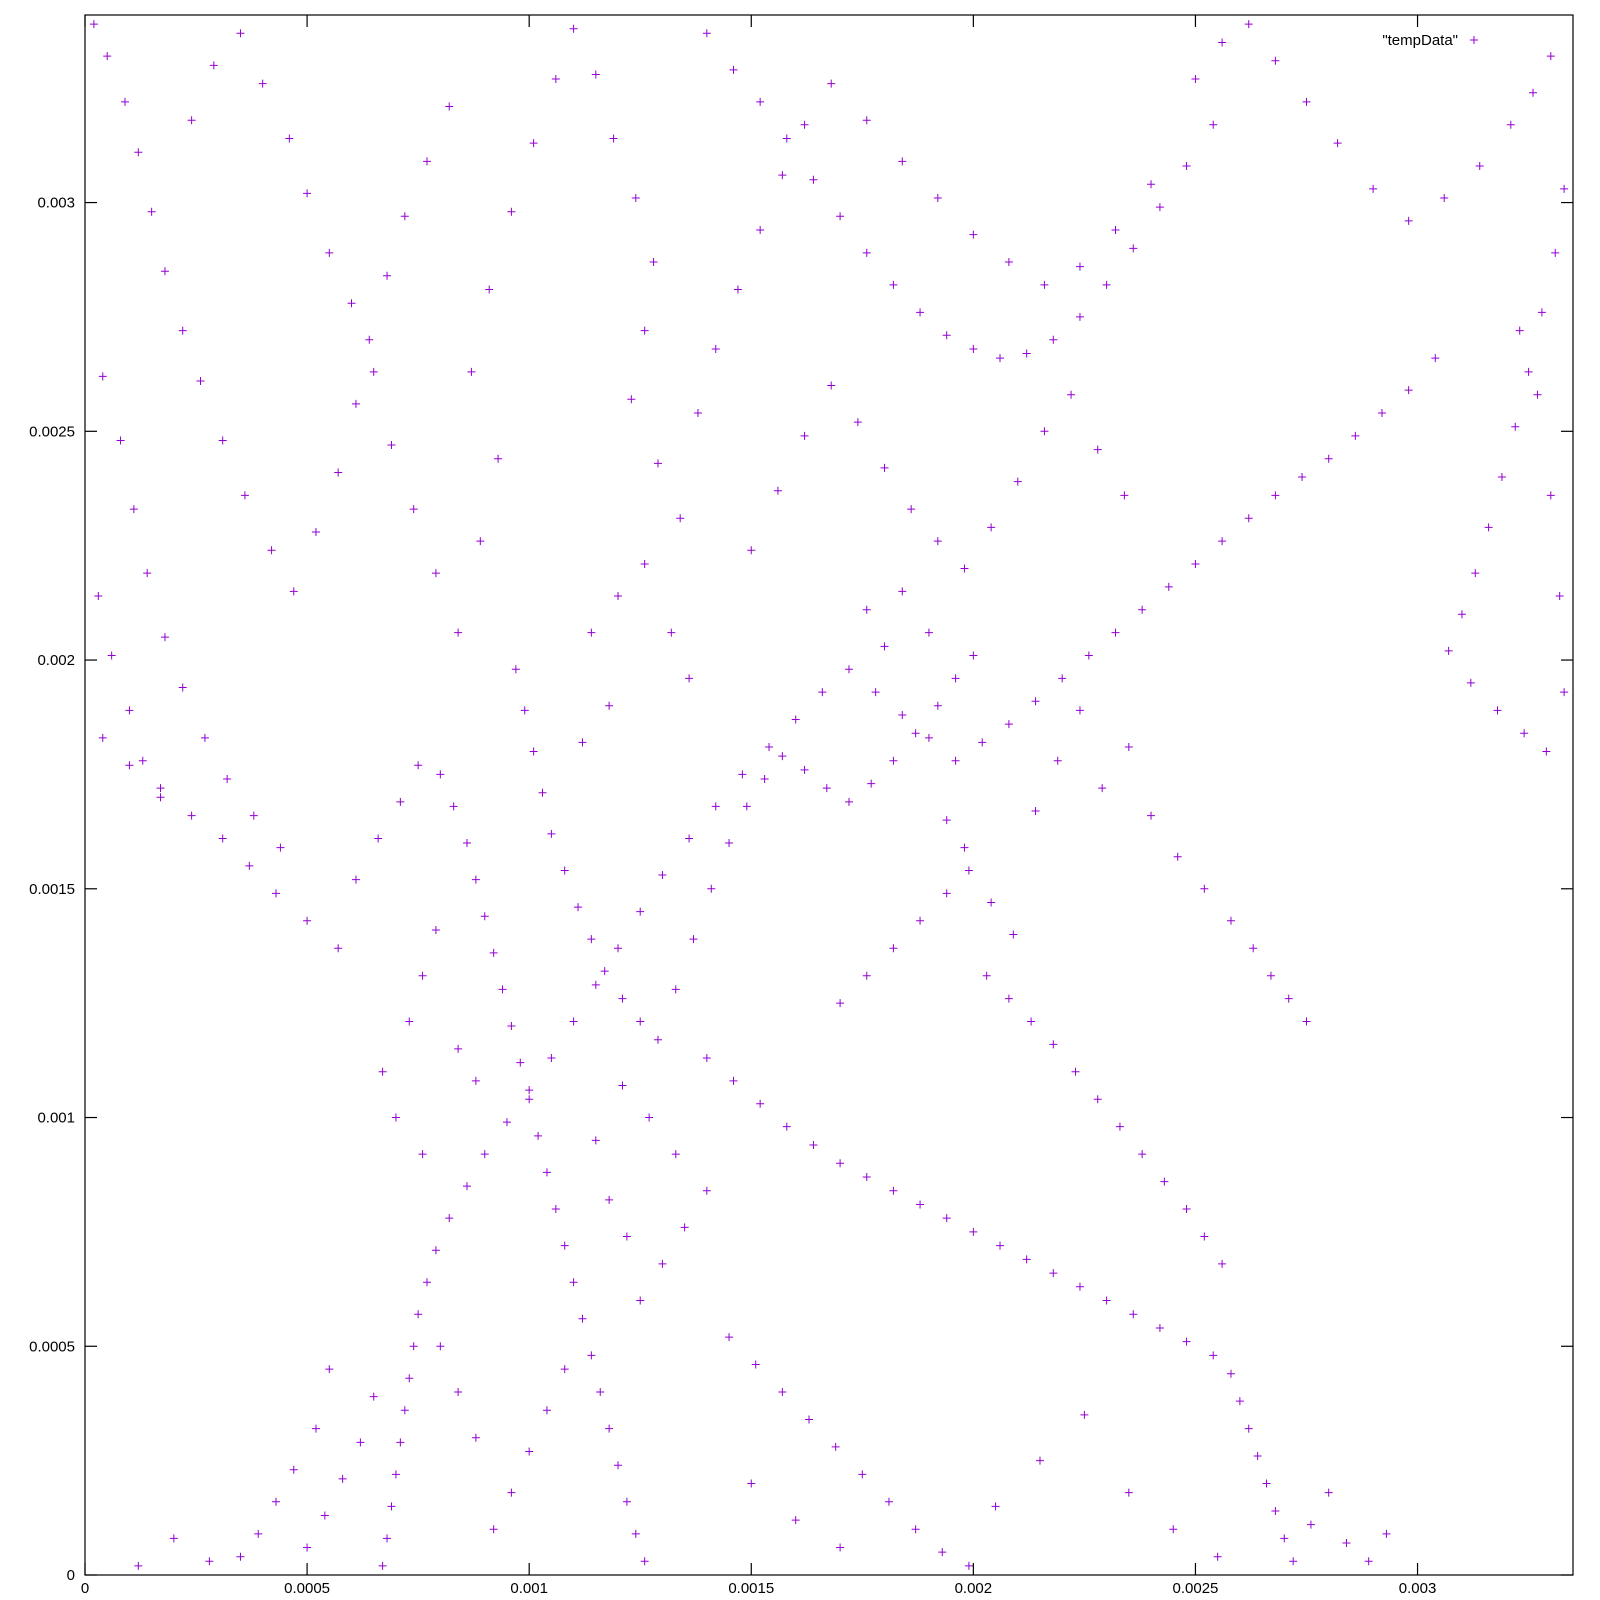 This screenshot has width=1600, height=1600. What do you see at coordinates (71, 1575) in the screenshot?
I see `y-tick-label: 0` at bounding box center [71, 1575].